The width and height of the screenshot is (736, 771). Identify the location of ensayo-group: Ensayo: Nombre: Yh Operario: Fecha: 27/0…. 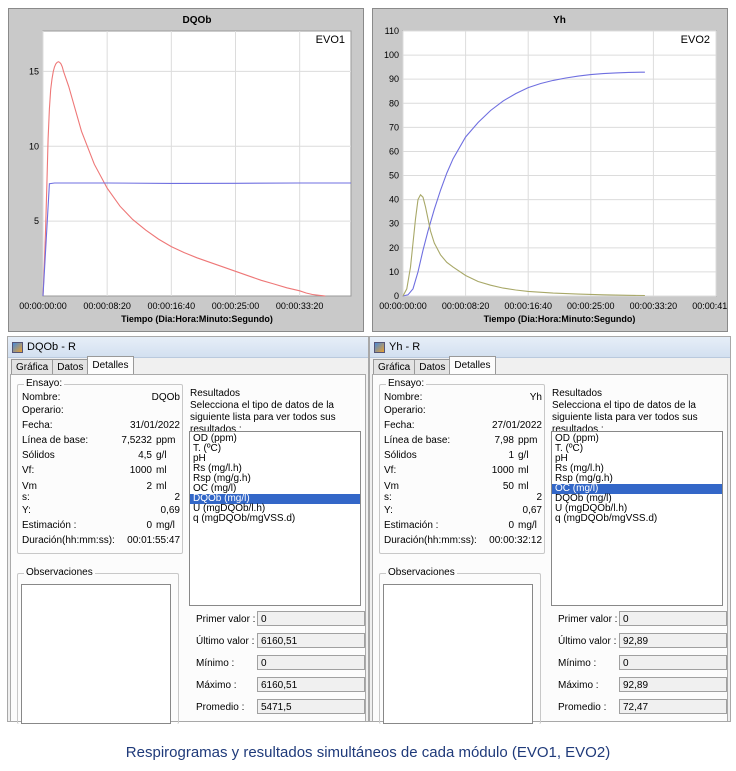
(462, 466).